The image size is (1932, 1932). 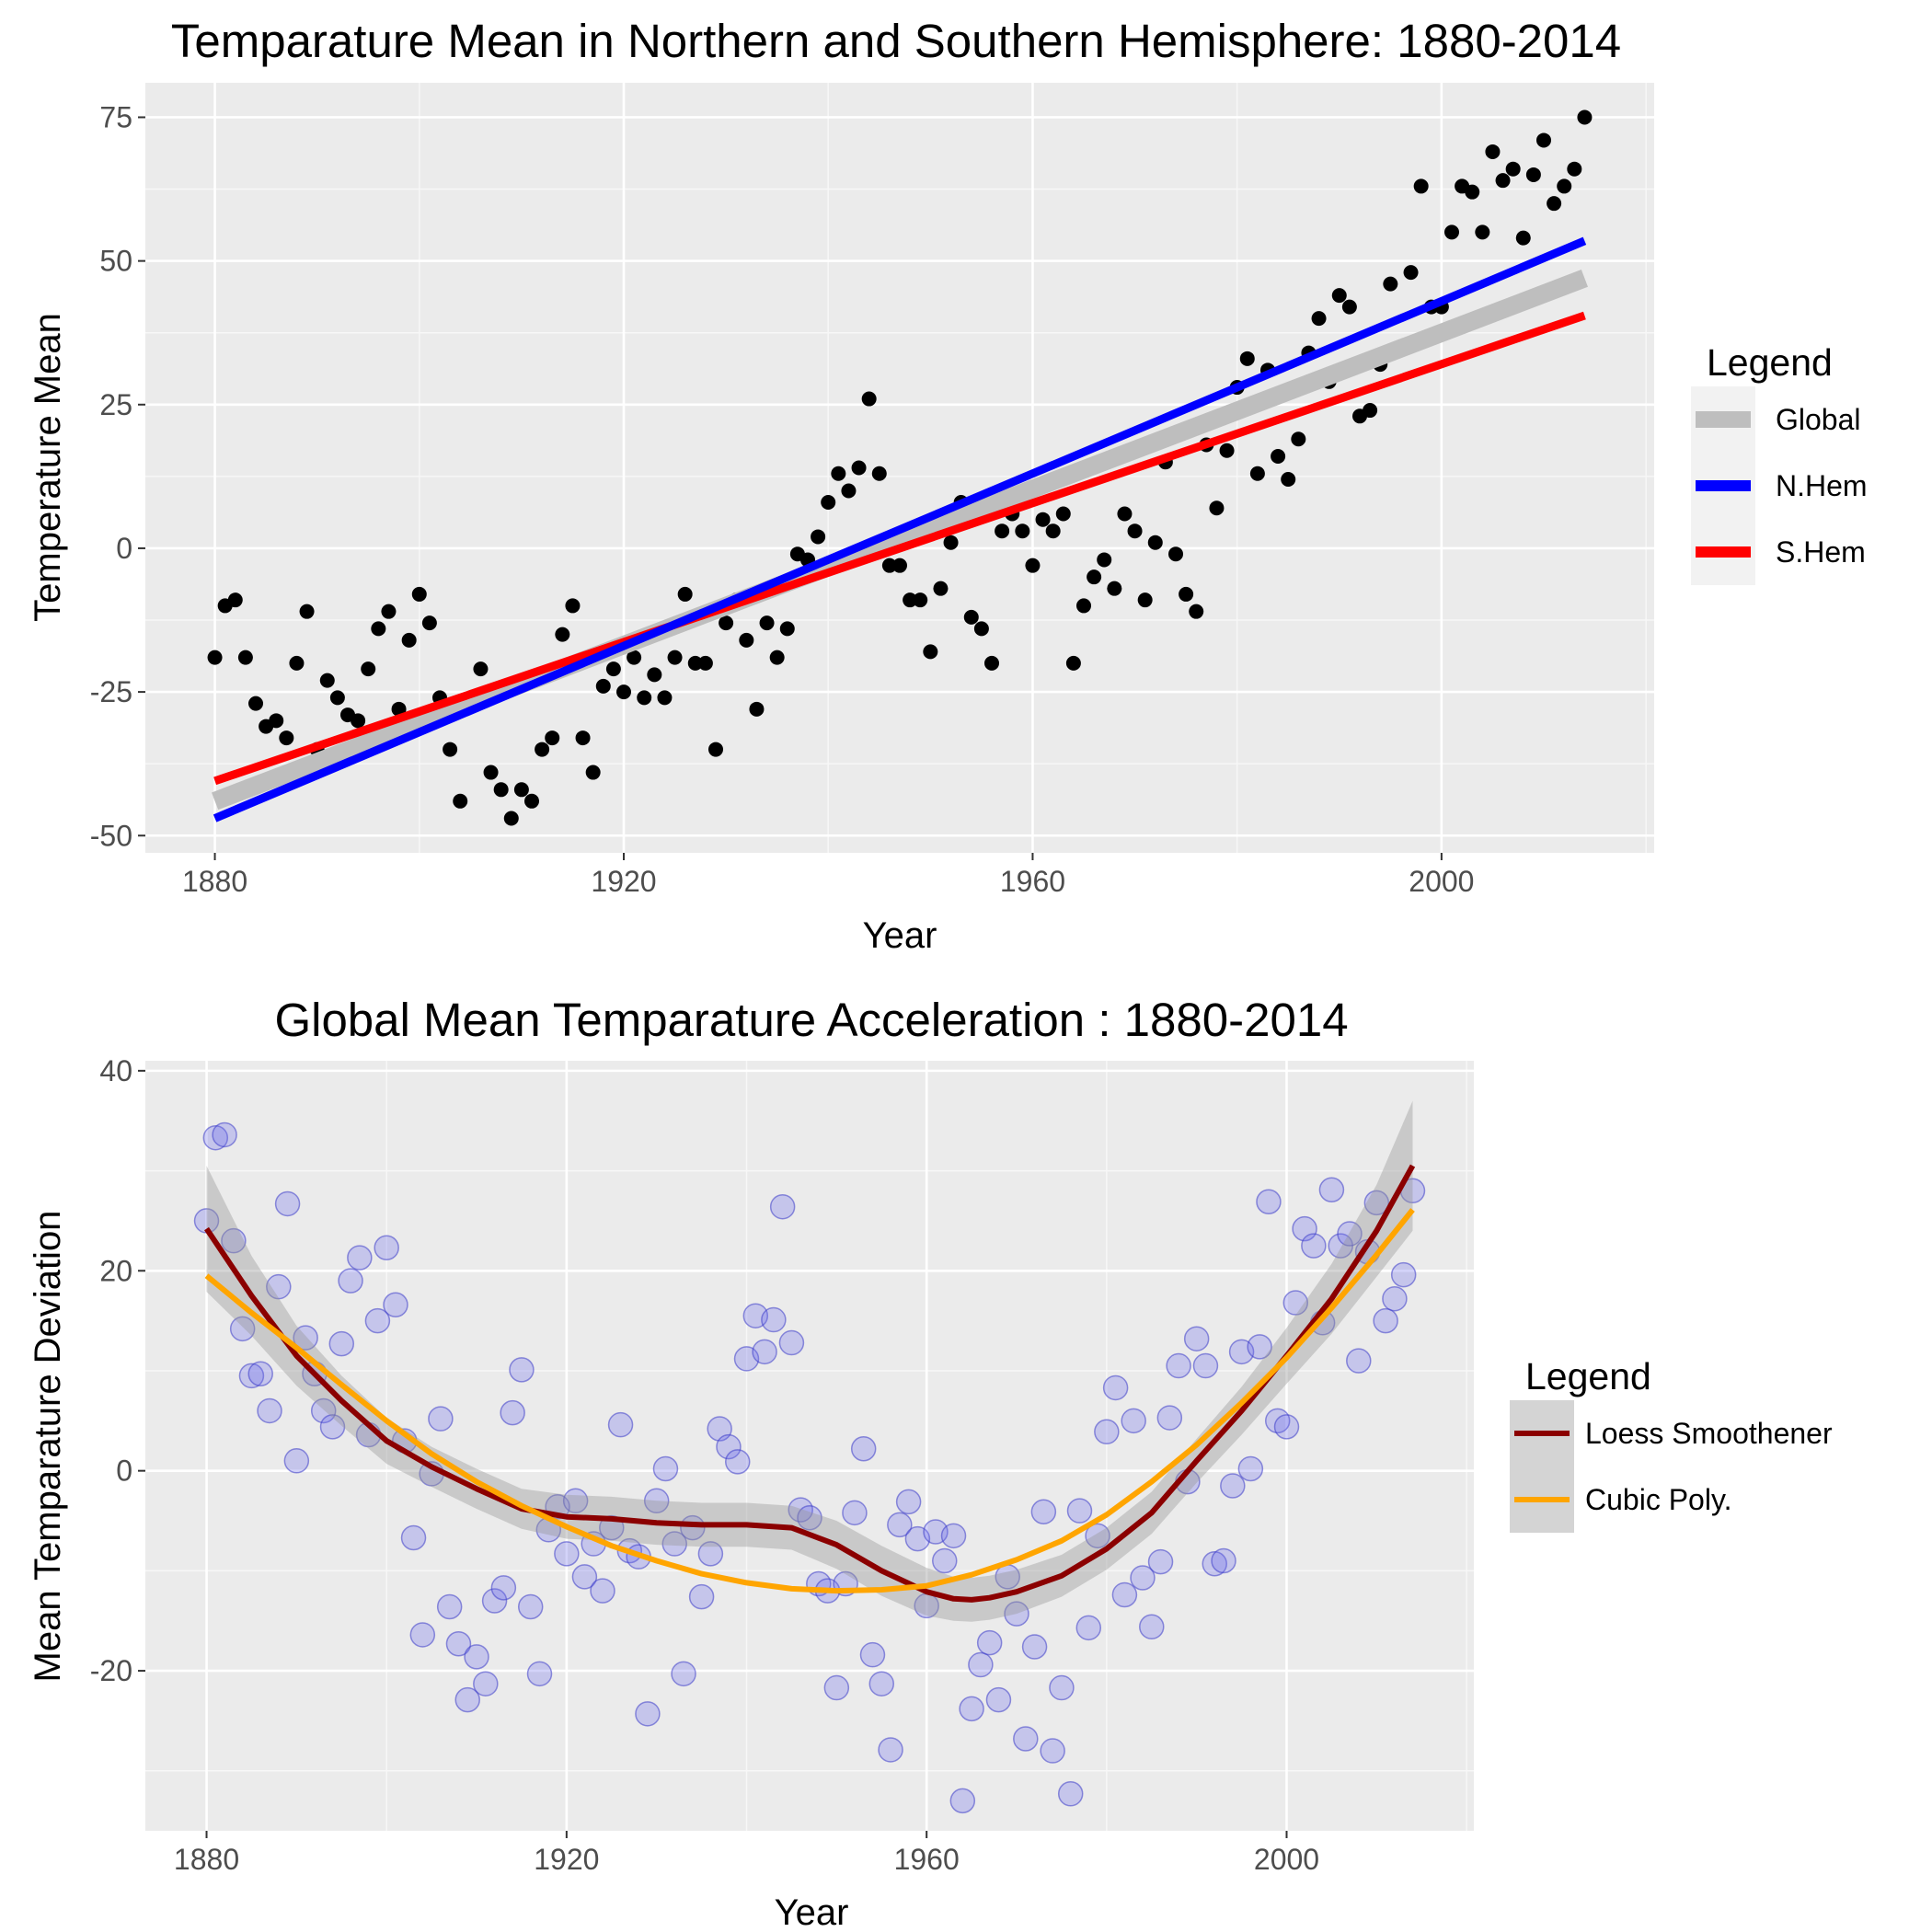 What do you see at coordinates (1821, 552) in the screenshot?
I see `legend-label: S.Hem` at bounding box center [1821, 552].